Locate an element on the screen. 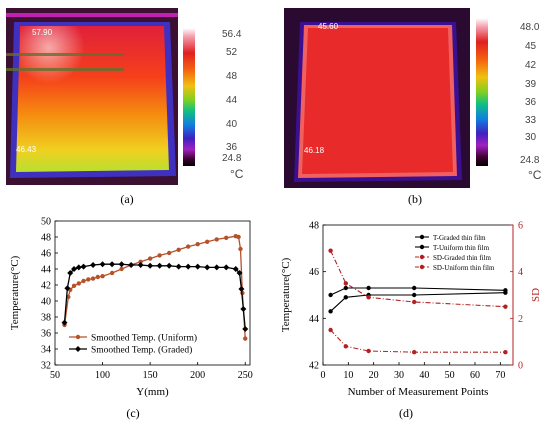 This screenshot has width=550, height=426. y-left-tick-label: 46 is located at coordinates (314, 272).